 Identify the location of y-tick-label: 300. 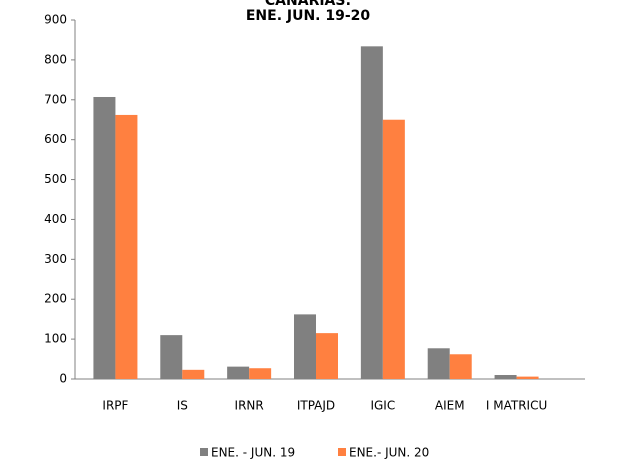
(55, 259).